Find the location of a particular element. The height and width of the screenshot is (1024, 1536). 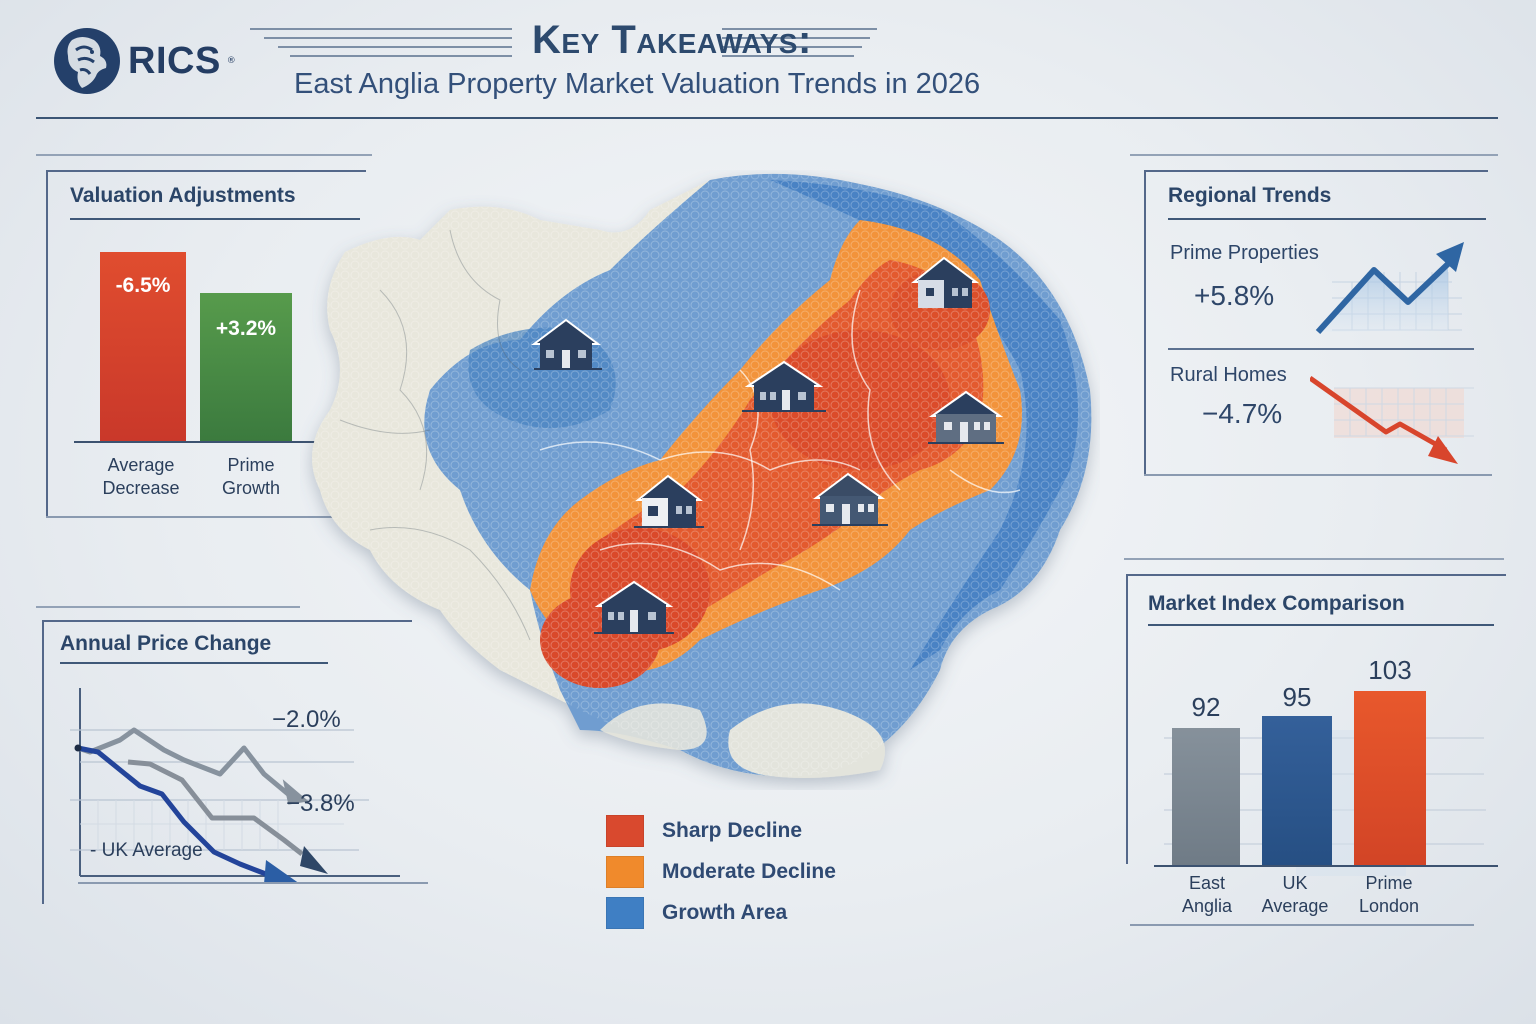

bar-prime-london: 103 is located at coordinates (1390, 760).